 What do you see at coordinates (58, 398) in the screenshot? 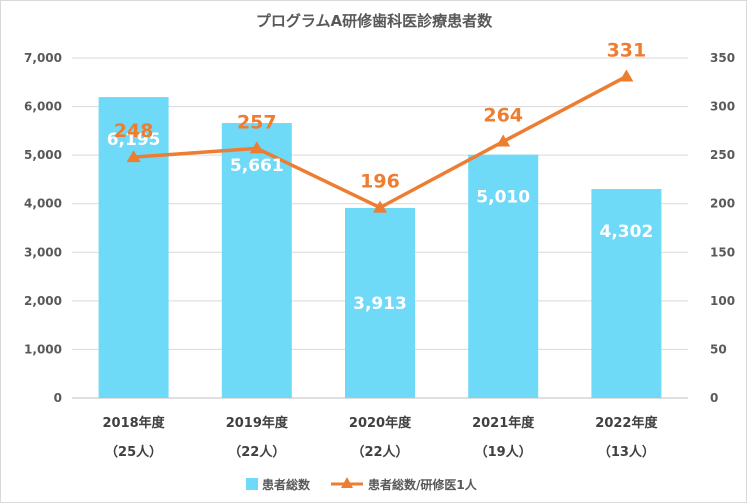
I see `y-left-tick-label: 0` at bounding box center [58, 398].